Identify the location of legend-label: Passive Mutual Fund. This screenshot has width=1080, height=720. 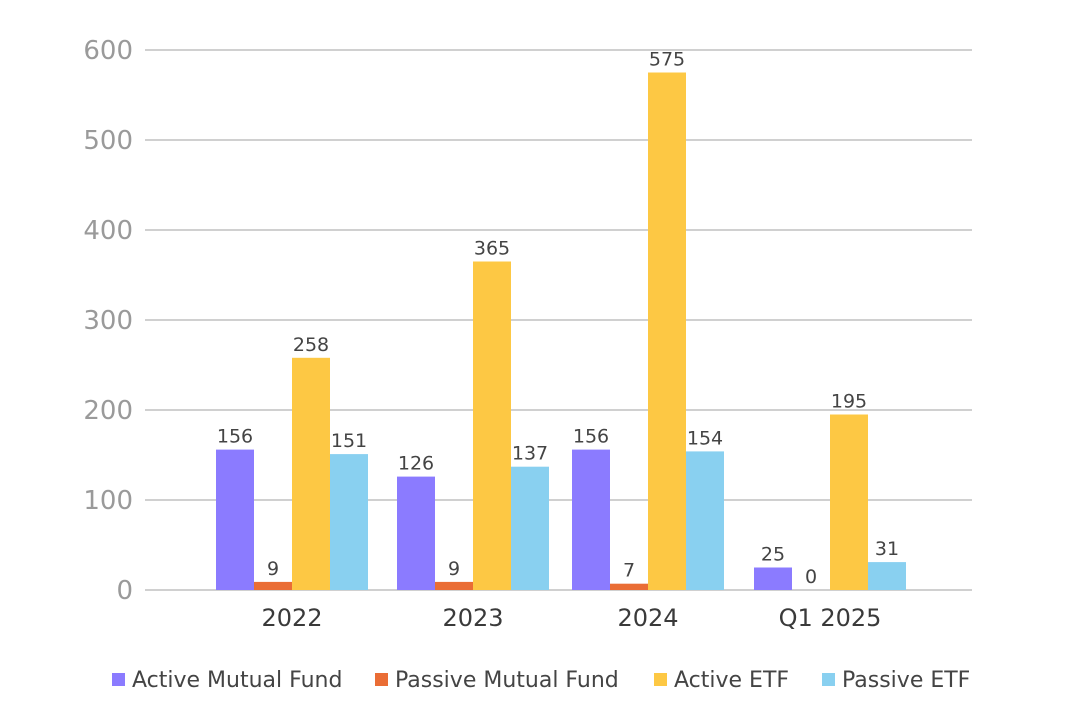
(507, 680).